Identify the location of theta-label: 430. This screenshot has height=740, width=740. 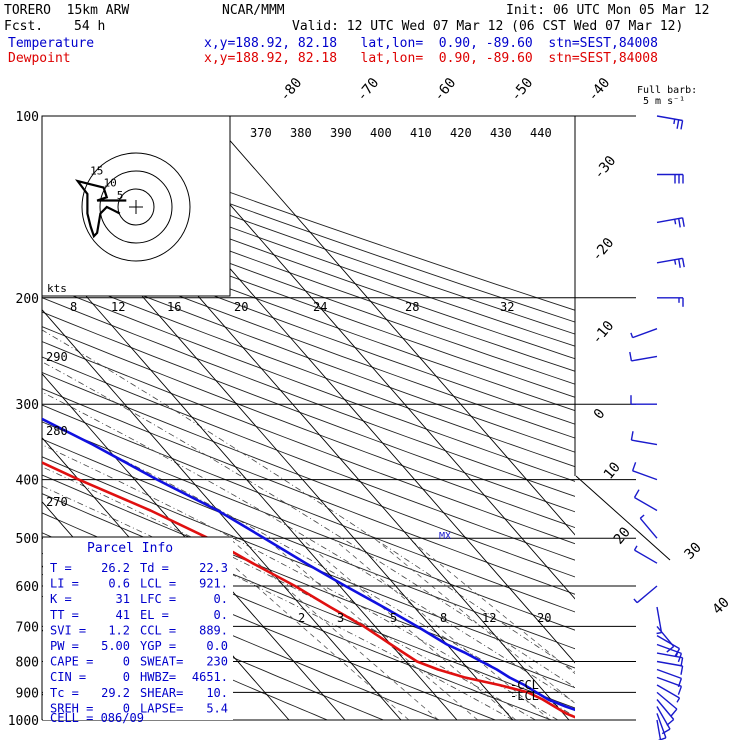
(501, 133).